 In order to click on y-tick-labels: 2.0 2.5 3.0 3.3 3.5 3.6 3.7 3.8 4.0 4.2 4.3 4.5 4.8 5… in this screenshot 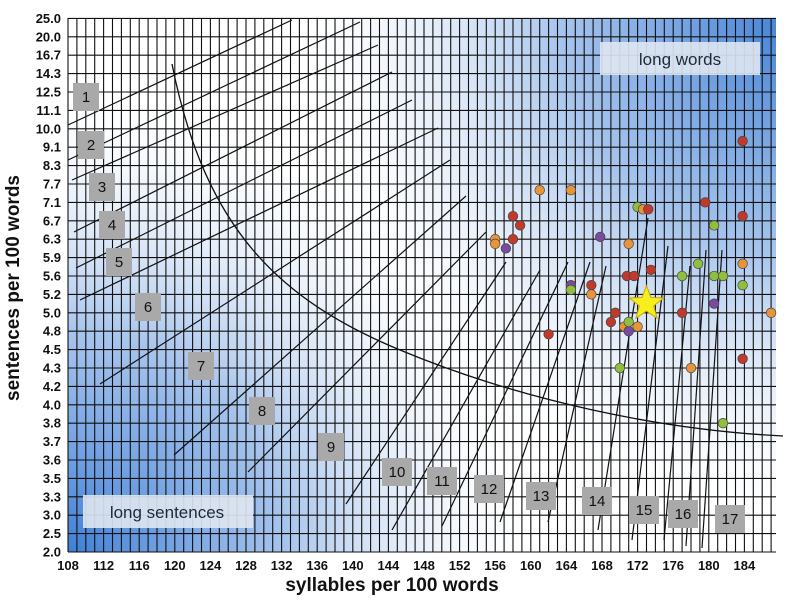, I will do `click(48, 285)`.